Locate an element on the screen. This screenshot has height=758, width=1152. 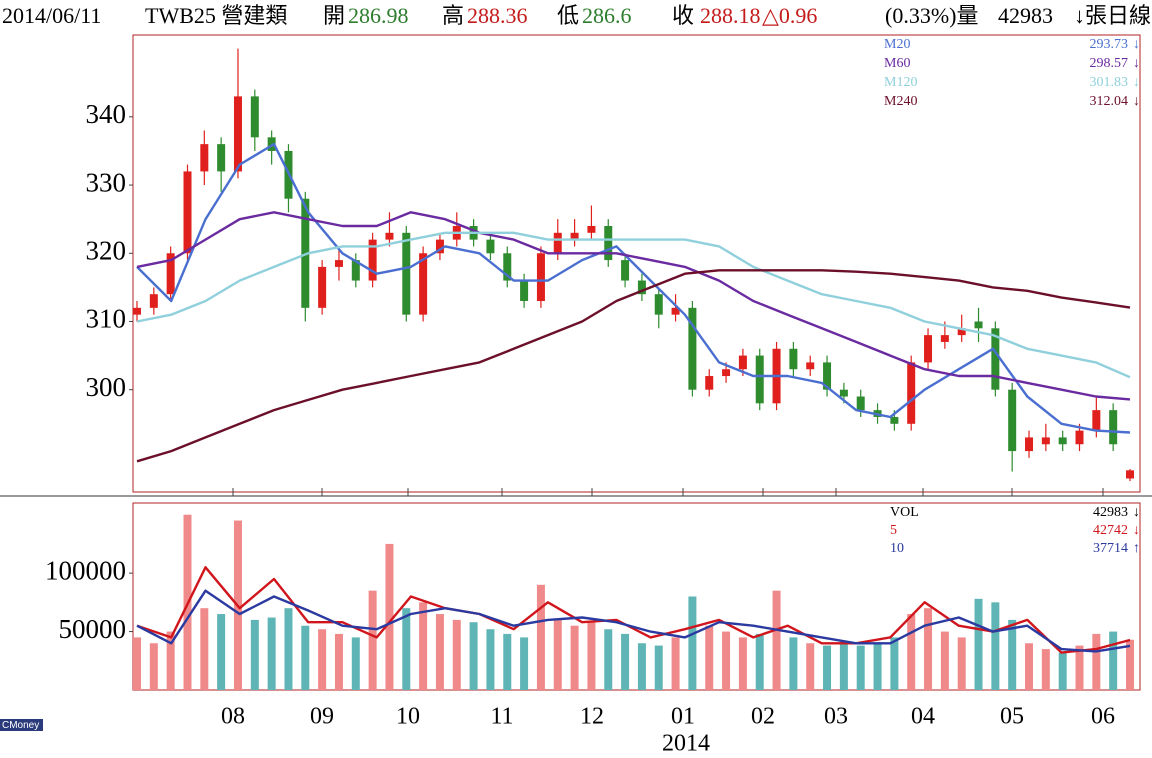
low-label: 低 is located at coordinates (568, 15).